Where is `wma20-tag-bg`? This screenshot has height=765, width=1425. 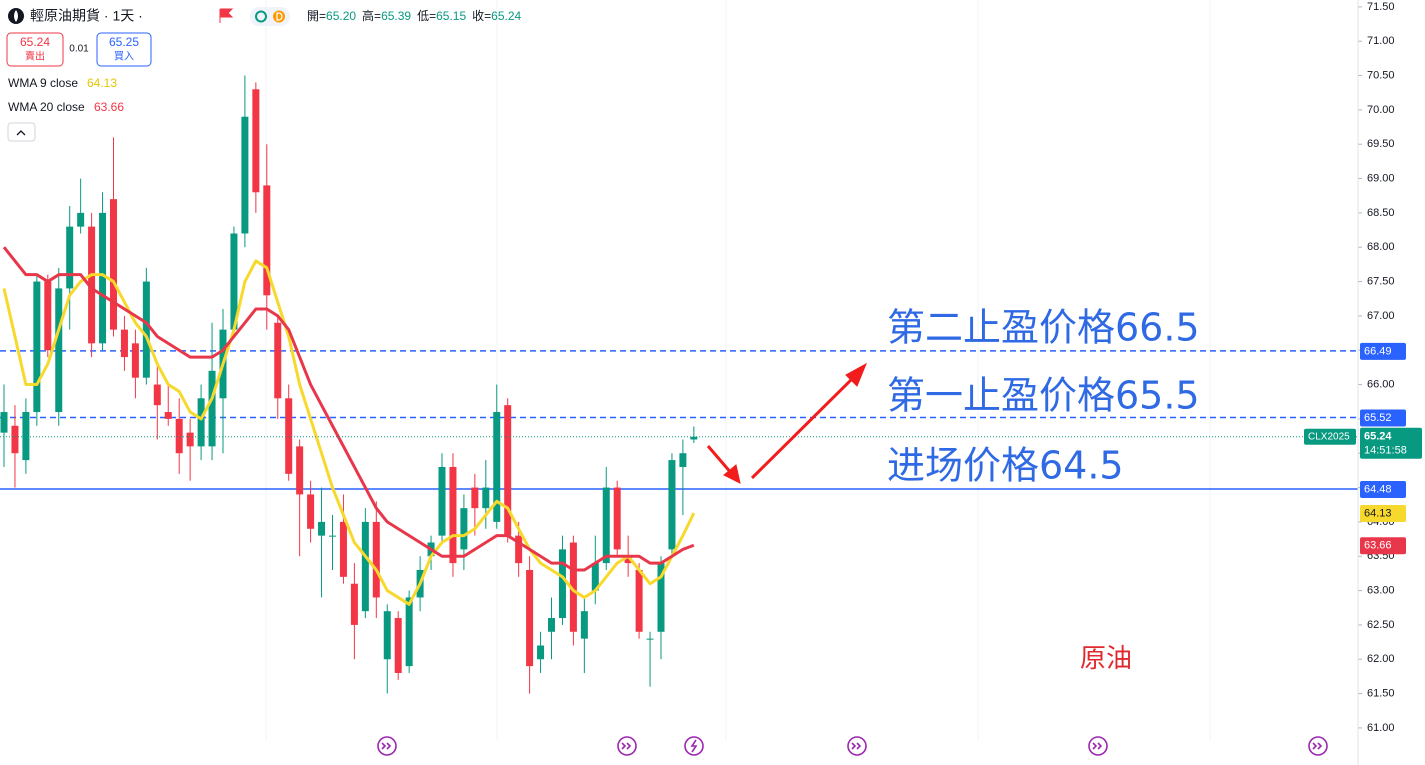 wma20-tag-bg is located at coordinates (1383, 546).